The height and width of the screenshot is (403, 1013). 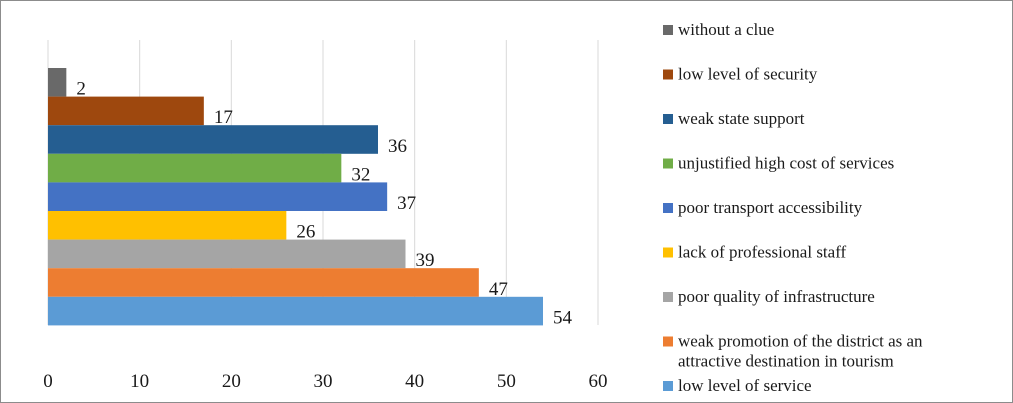 What do you see at coordinates (726, 29) in the screenshot?
I see `legend-label-0: without a clue` at bounding box center [726, 29].